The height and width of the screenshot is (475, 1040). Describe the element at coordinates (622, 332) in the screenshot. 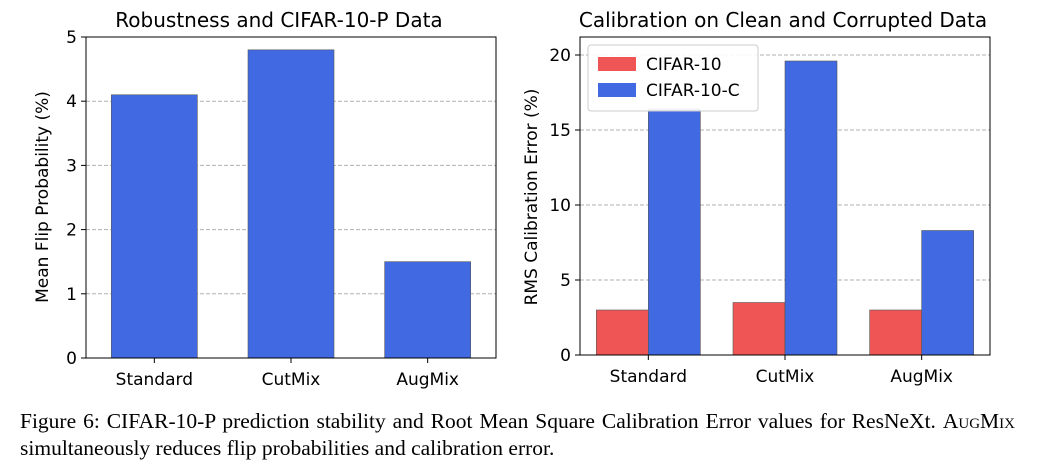

I see `bar-cifar-10-standard` at that location.